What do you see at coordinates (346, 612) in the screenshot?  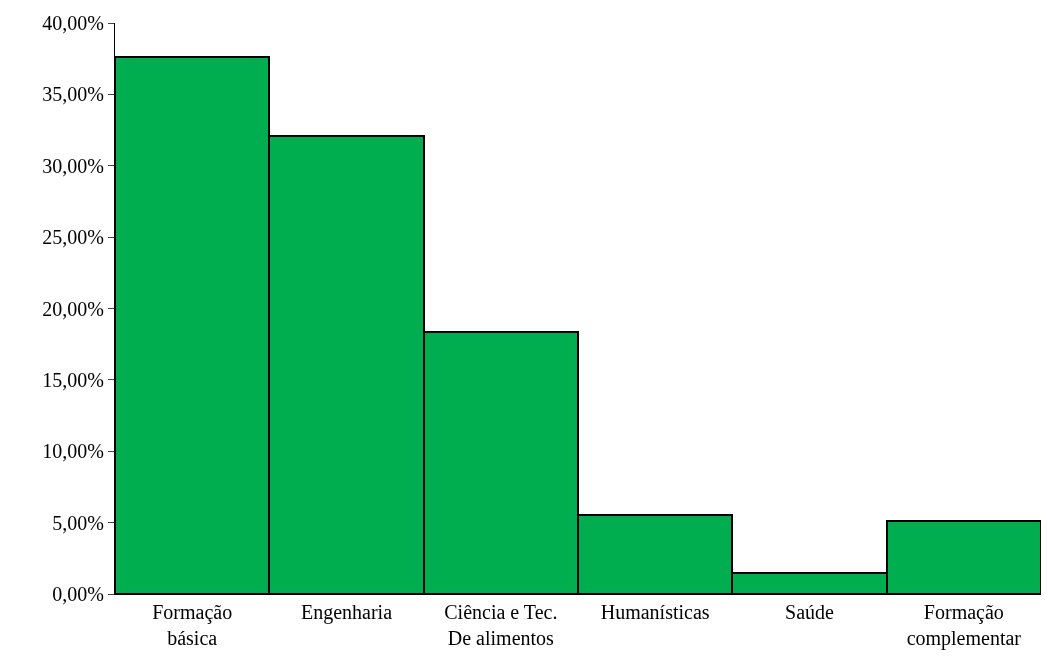 I see `x-tick-label: Engenharia` at bounding box center [346, 612].